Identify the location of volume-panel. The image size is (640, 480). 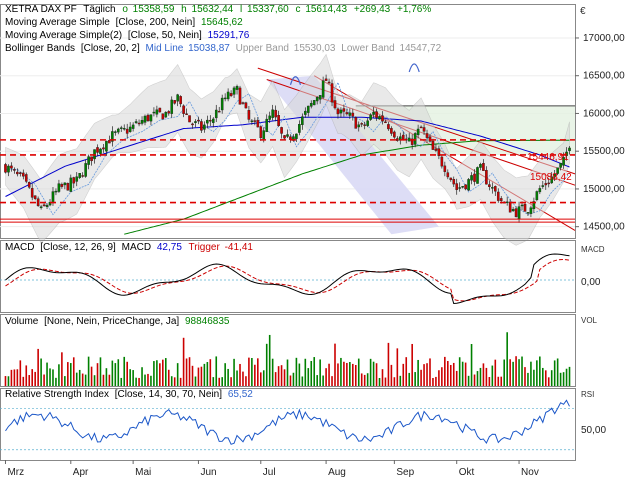
(288, 350).